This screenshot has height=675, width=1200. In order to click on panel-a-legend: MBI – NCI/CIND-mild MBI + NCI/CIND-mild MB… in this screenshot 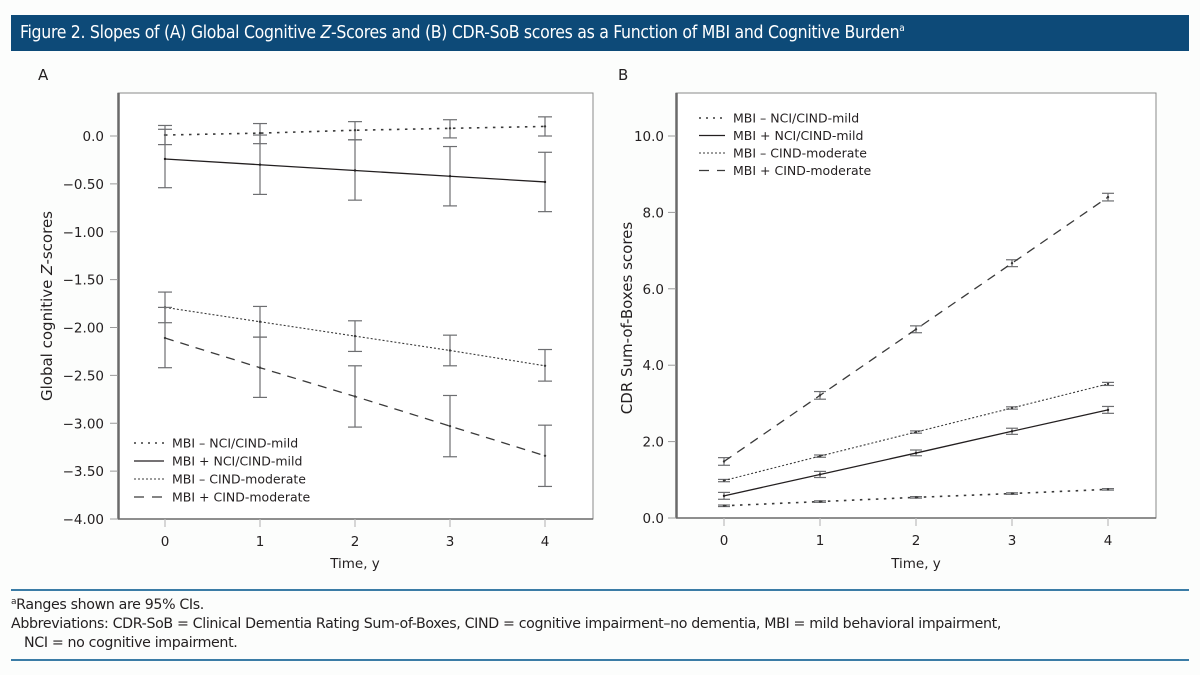, I will do `click(222, 470)`.